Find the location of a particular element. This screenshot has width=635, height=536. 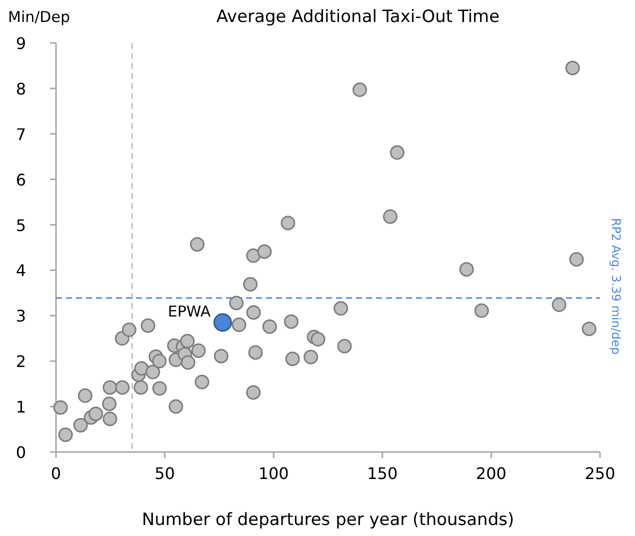

y-tick-label: 4 is located at coordinates (21, 270).